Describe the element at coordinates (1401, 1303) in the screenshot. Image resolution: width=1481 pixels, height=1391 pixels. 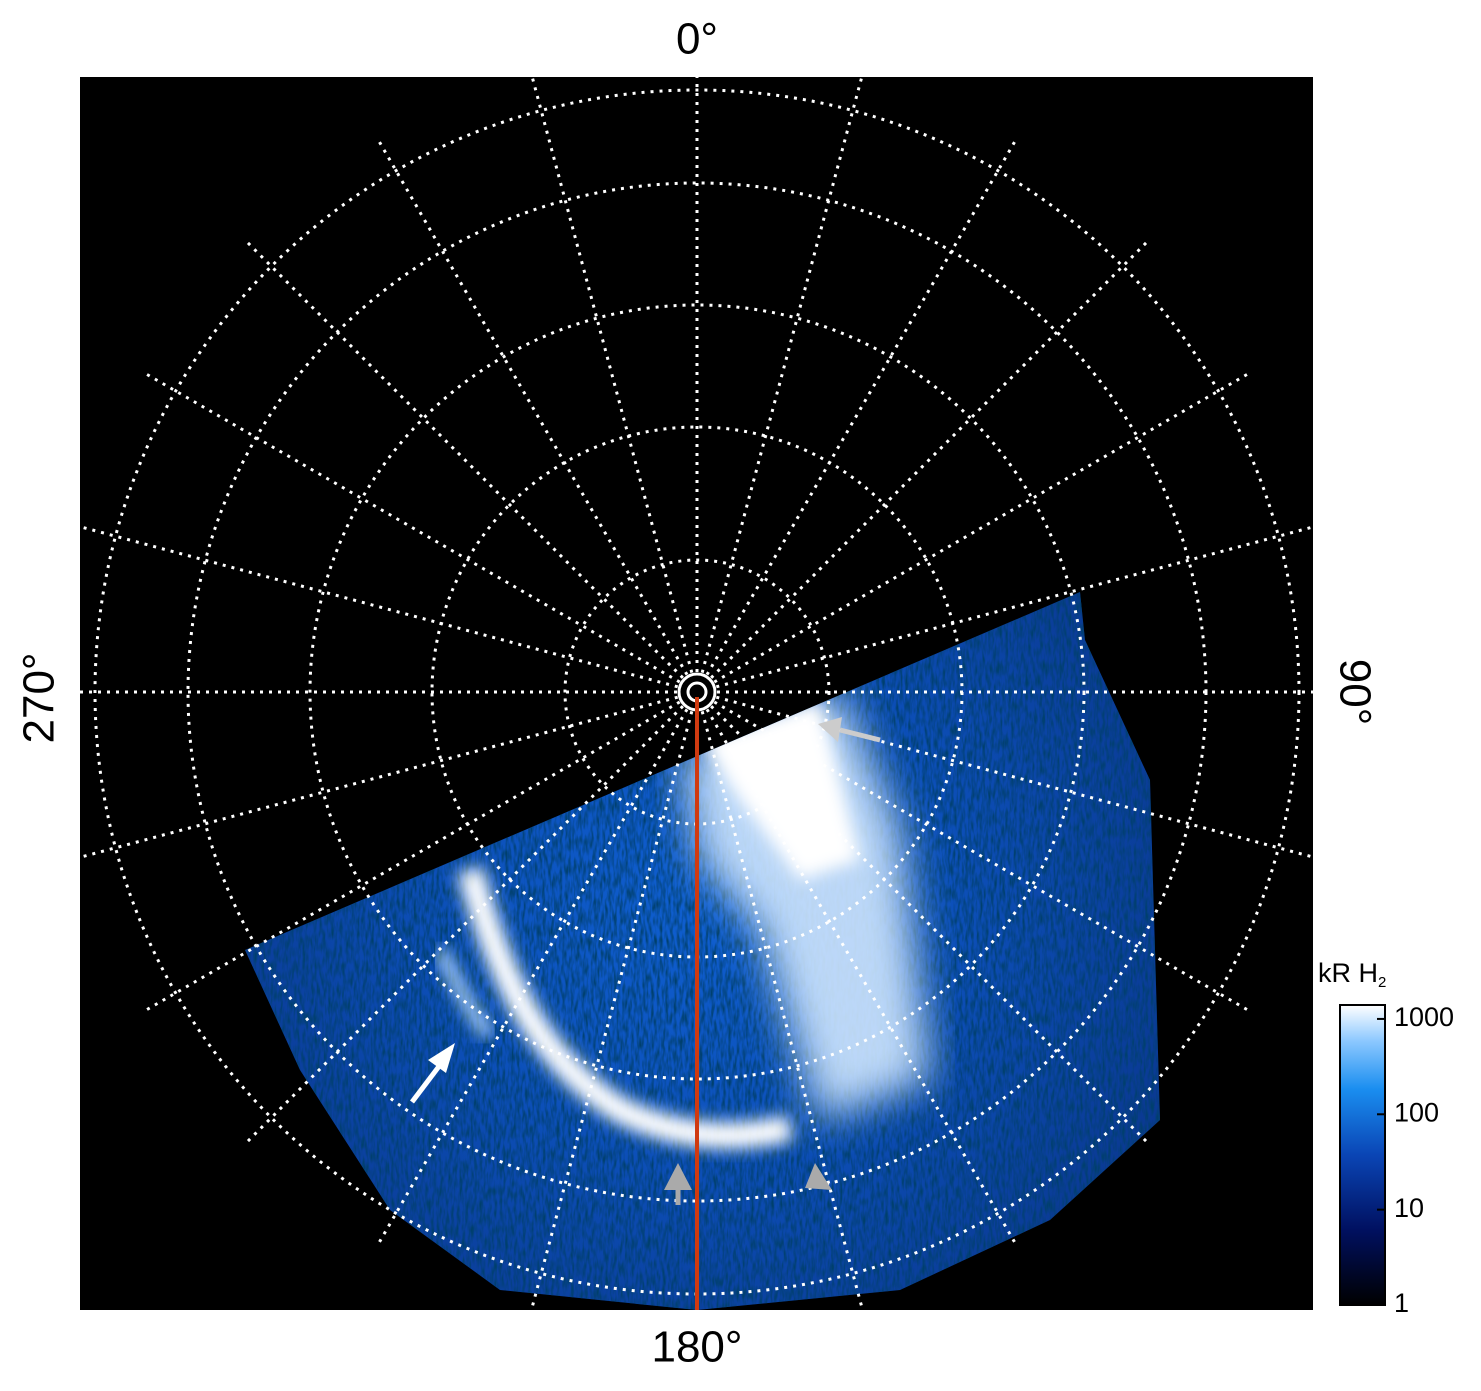
I see `colorbar-tick-label: 1` at that location.